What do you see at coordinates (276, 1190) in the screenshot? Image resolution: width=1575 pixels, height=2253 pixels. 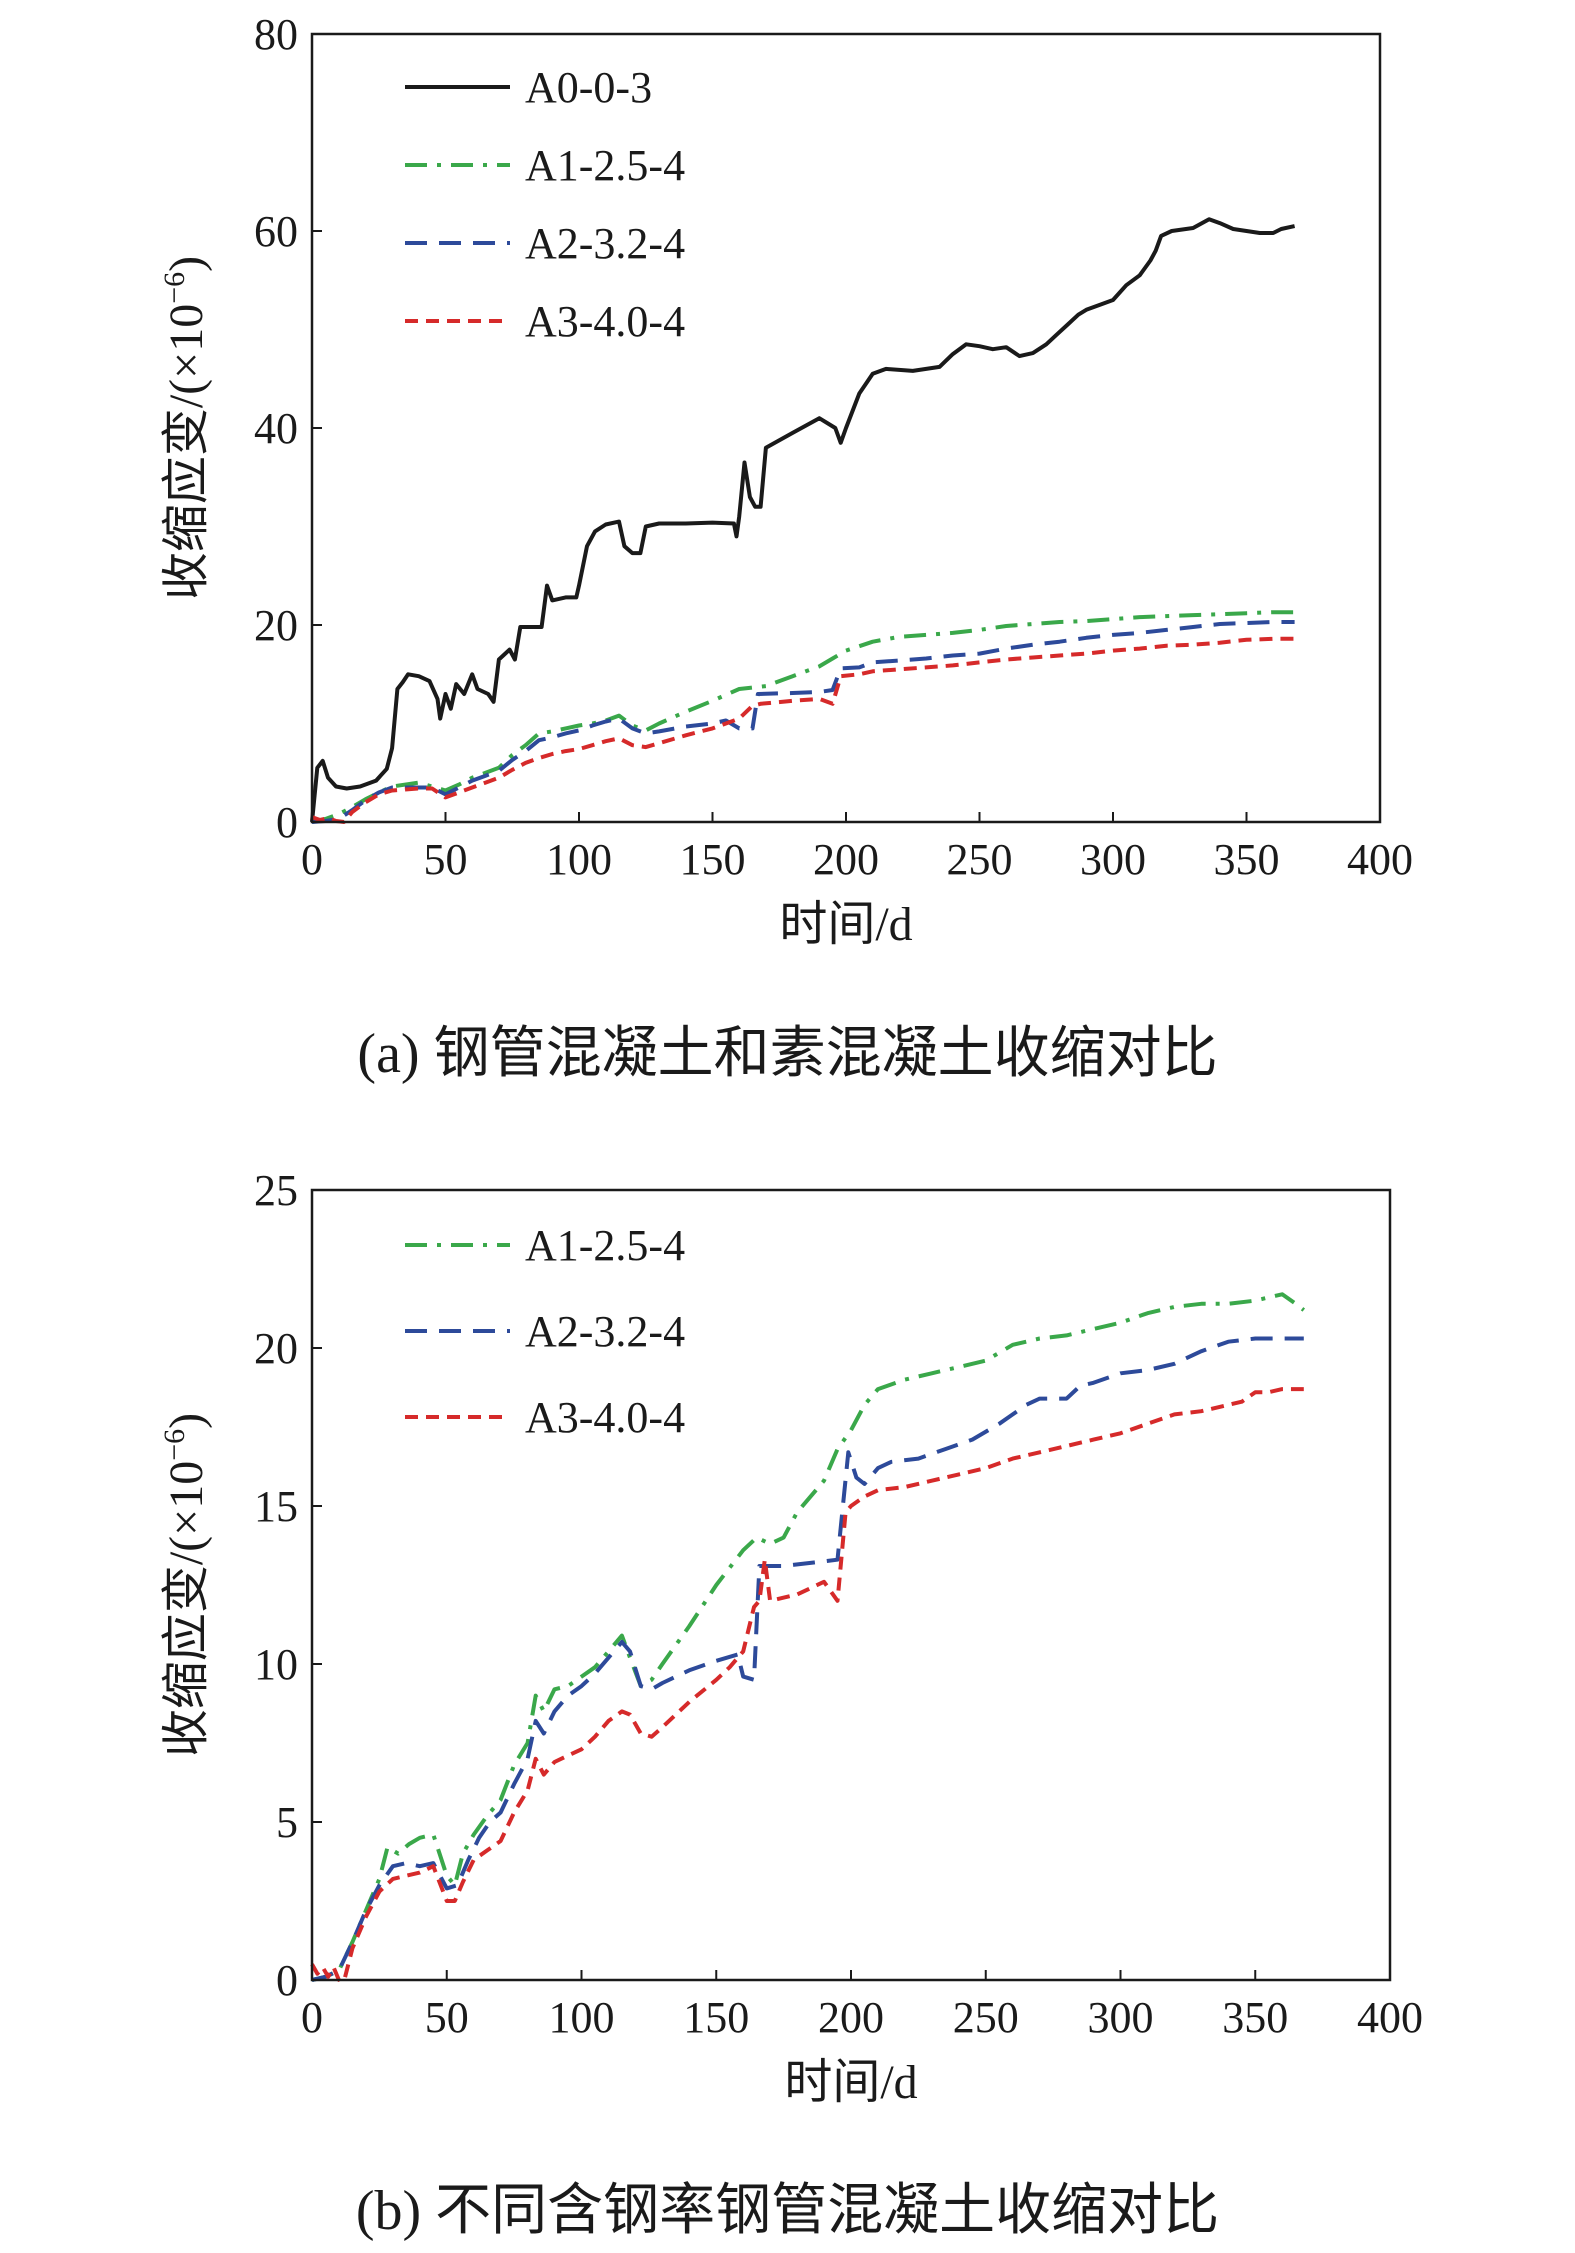 I see `chart-b-y-tick-label: 25` at bounding box center [276, 1190].